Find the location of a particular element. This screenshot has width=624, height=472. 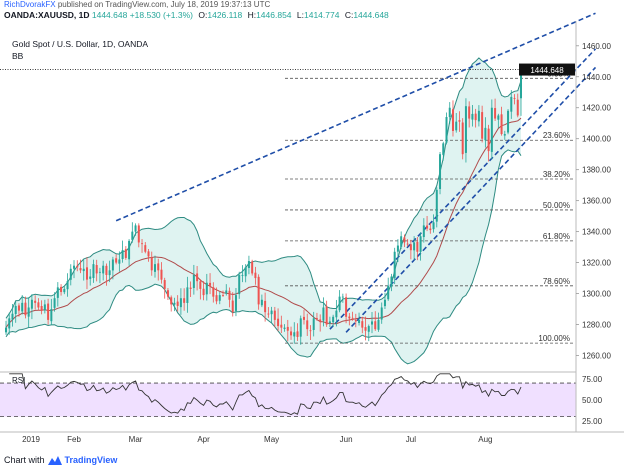

time-tick-label: Apr is located at coordinates (203, 439).